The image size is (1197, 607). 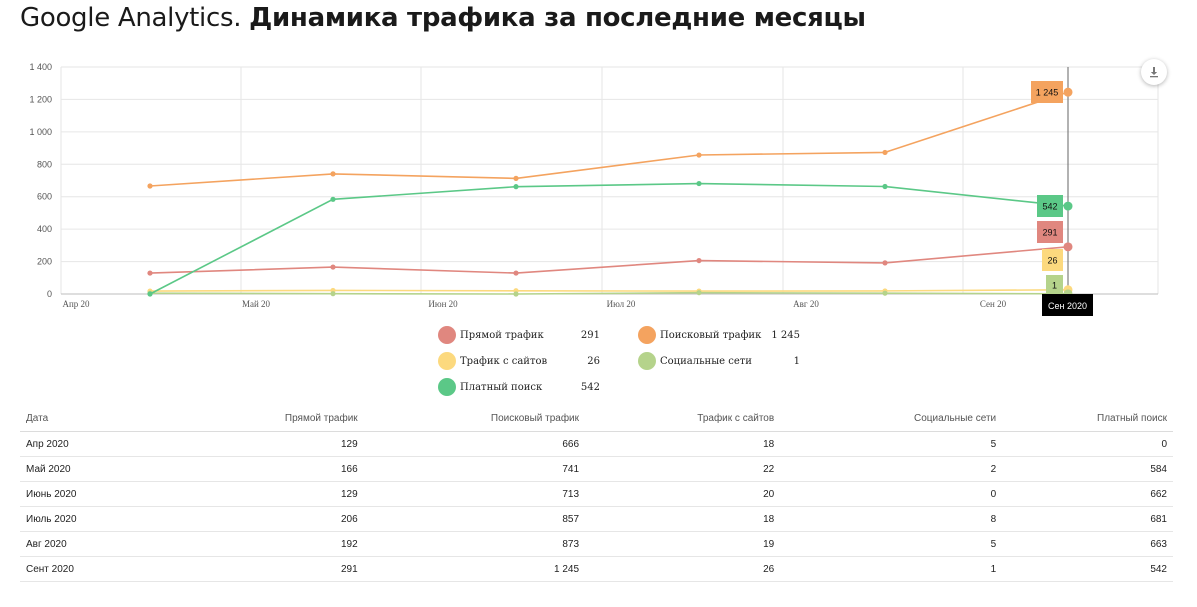 What do you see at coordinates (501, 387) in the screenshot?
I see `legend-label: Платный поиск` at bounding box center [501, 387].